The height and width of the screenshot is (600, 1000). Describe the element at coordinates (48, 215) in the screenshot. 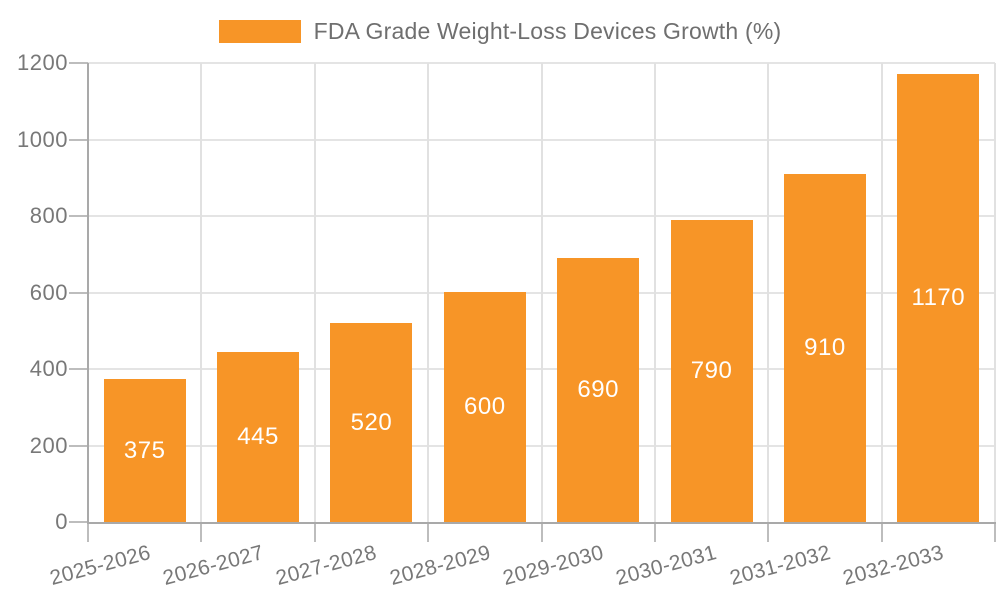

I see `y-axis-tick-label: 800` at that location.